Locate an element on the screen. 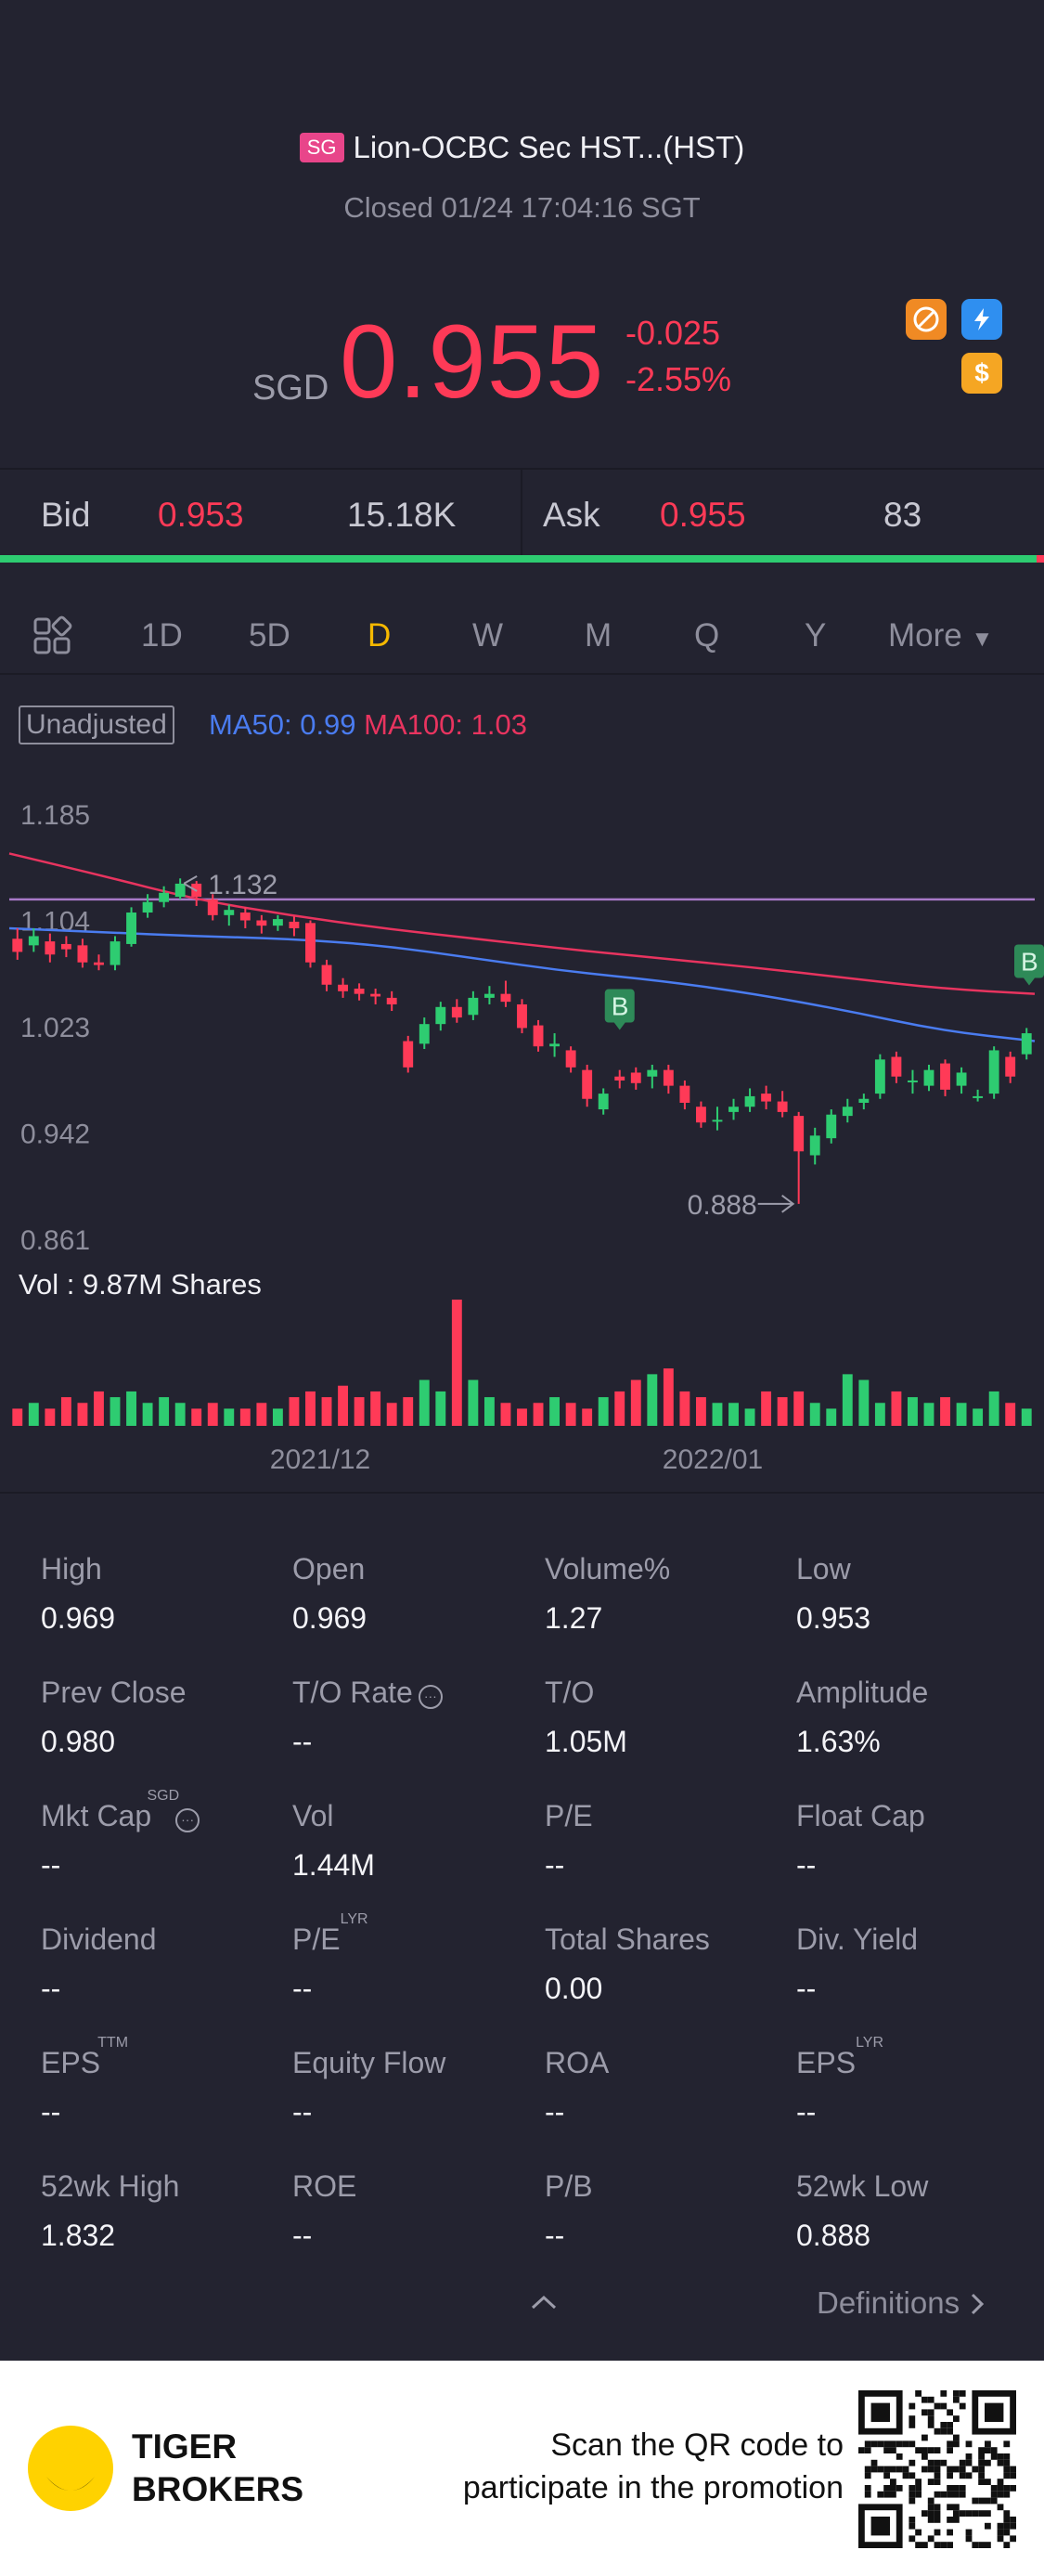 This screenshot has width=1044, height=2576. stats-divider is located at coordinates (522, 1493).